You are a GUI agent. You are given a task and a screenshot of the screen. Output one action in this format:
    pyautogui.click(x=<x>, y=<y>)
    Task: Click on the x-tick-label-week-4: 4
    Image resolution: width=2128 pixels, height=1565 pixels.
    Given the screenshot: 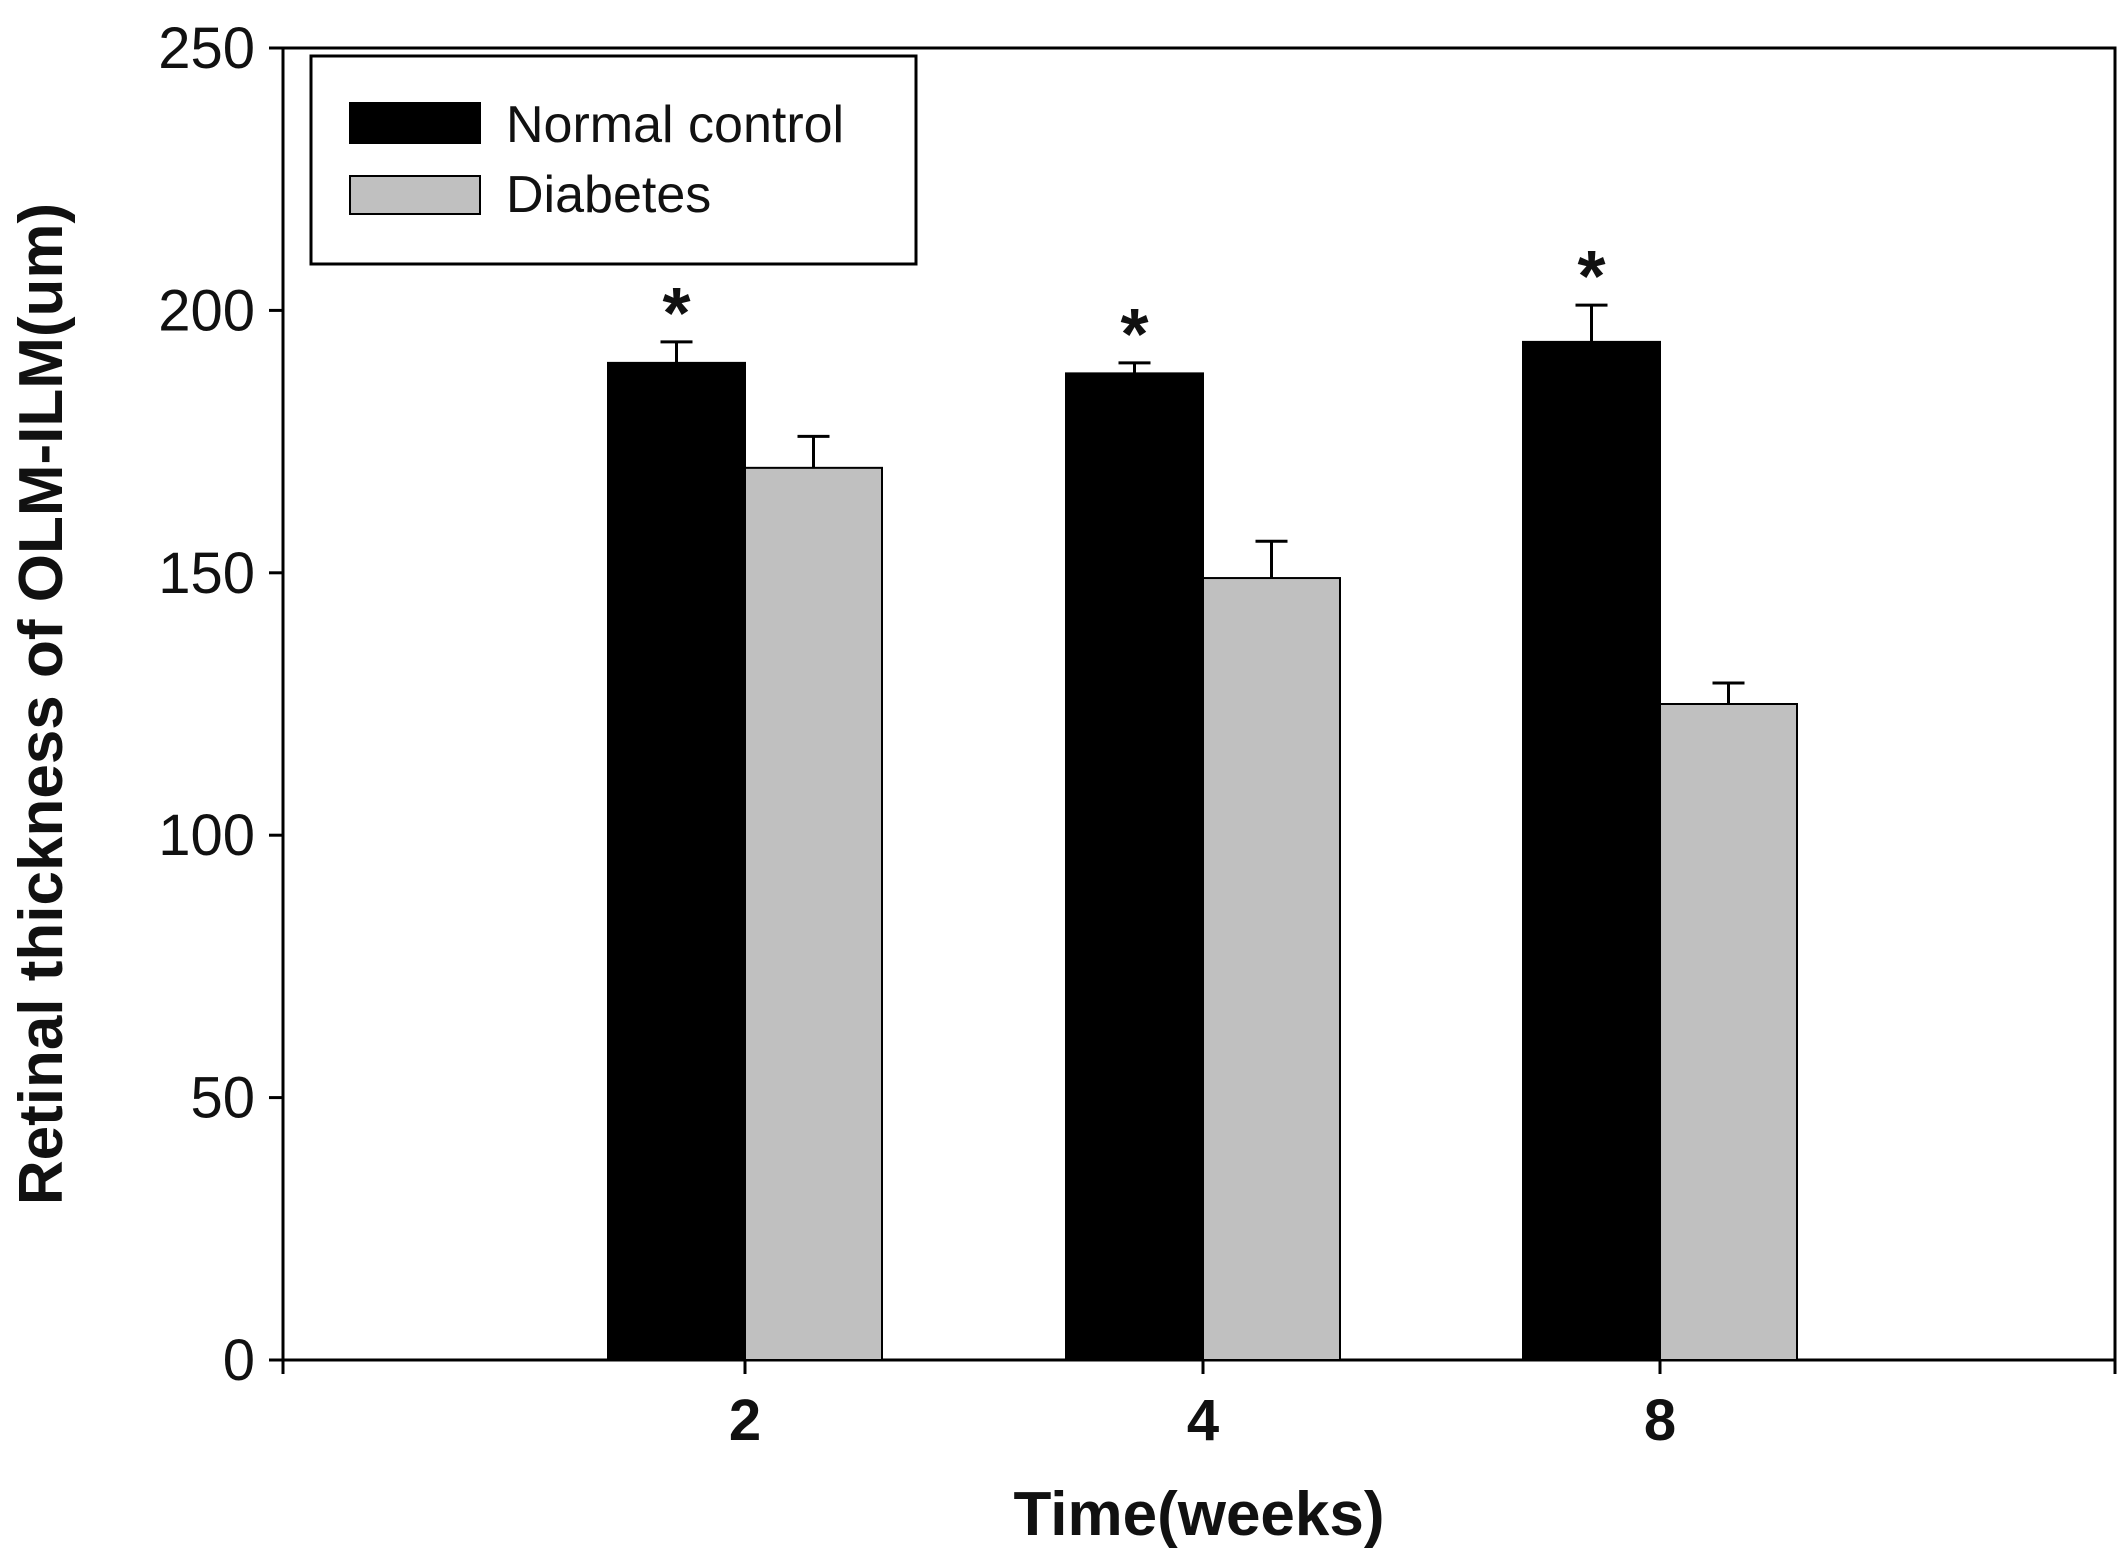 What is the action you would take?
    pyautogui.click(x=1203, y=1420)
    